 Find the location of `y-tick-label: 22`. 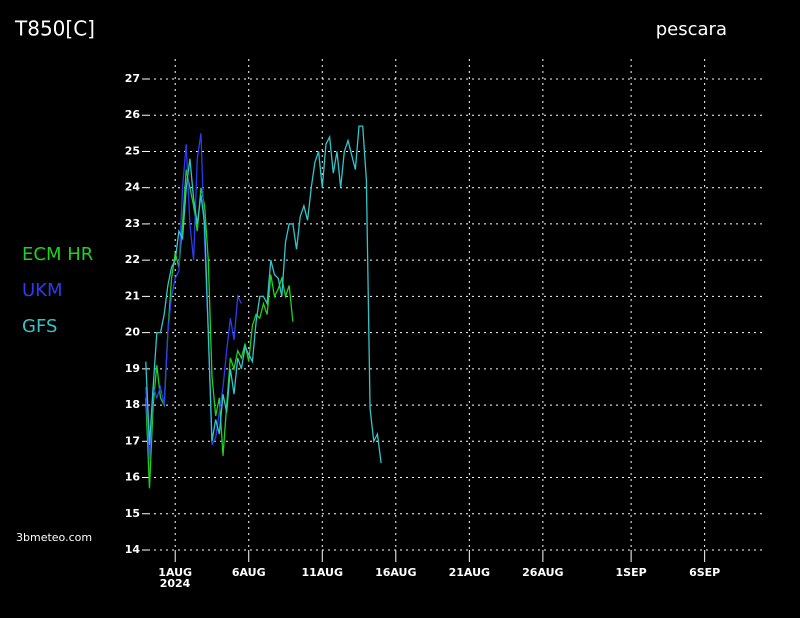

y-tick-label: 22 is located at coordinates (132, 259).